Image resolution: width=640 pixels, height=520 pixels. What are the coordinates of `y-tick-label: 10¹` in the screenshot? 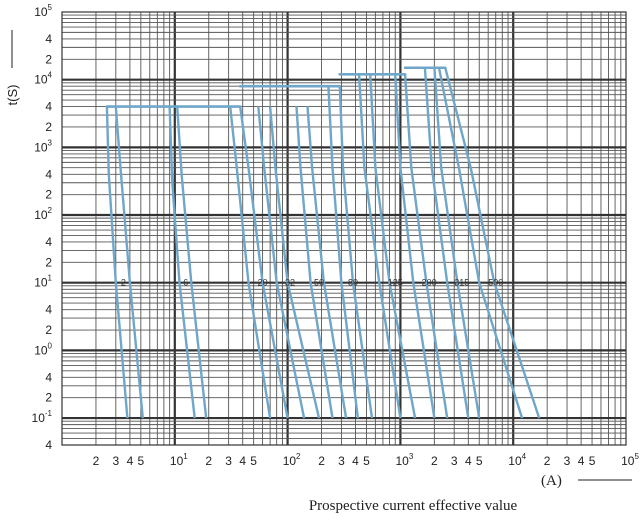 It's located at (43, 282).